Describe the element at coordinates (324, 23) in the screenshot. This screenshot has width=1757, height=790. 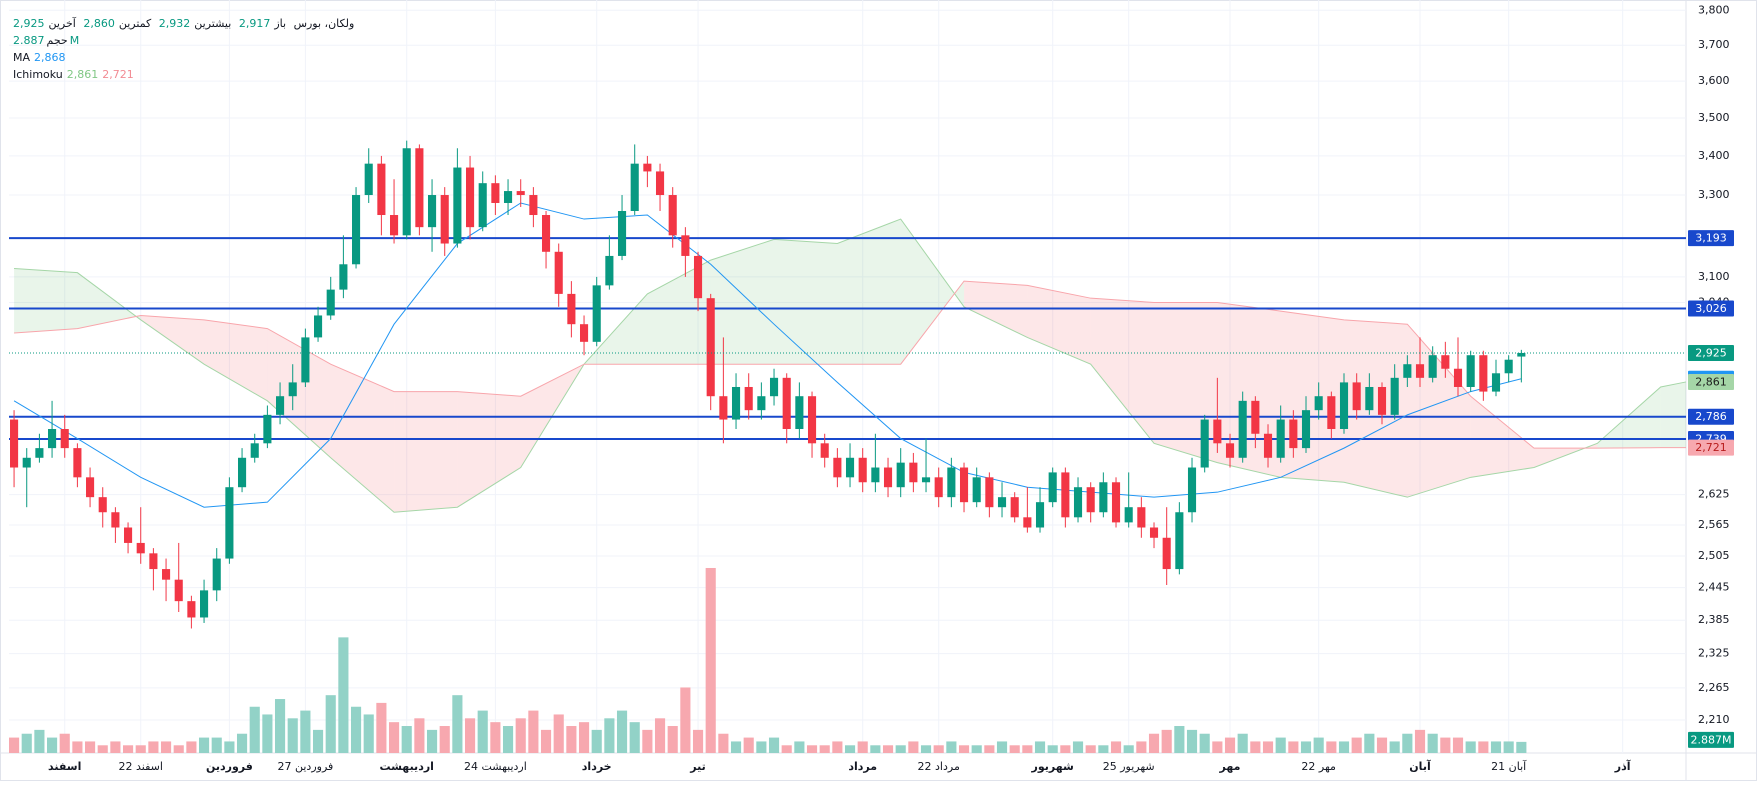
I see `legend-symbol: ولکان، بورس` at that location.